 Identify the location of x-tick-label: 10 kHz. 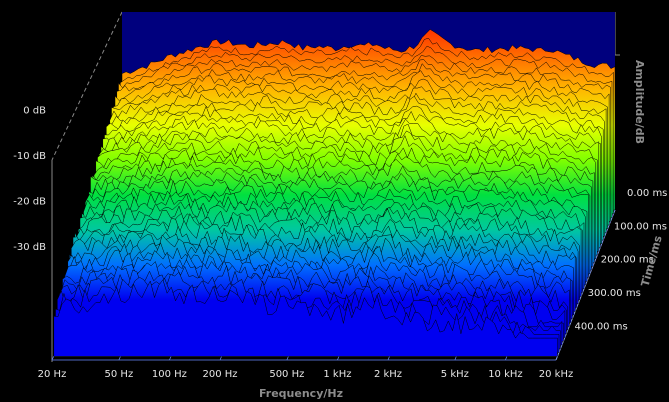
(505, 374).